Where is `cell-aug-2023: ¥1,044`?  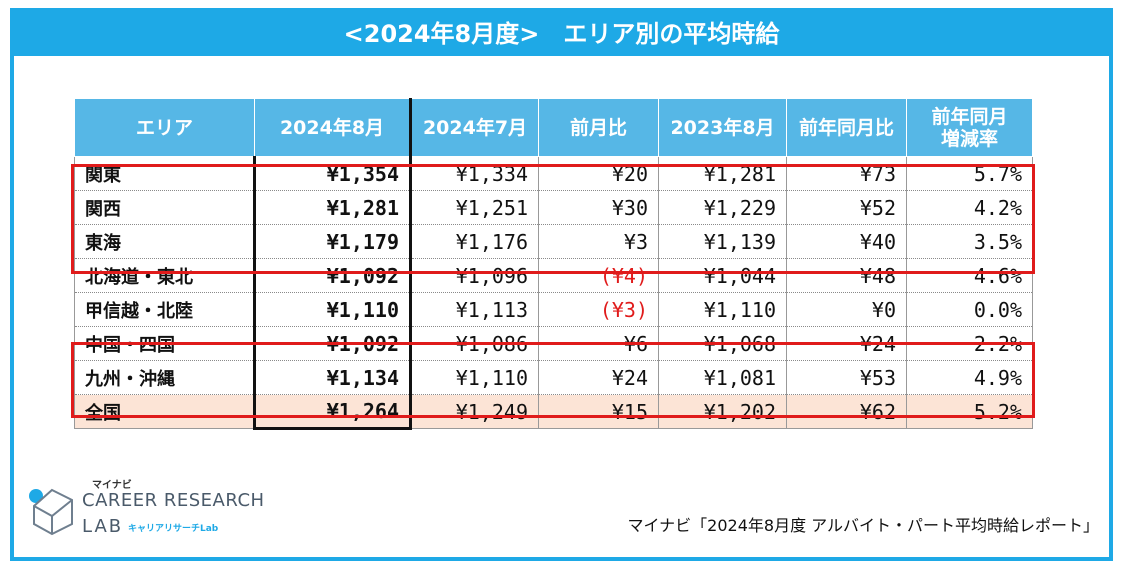
cell-aug-2023: ¥1,044 is located at coordinates (722, 275).